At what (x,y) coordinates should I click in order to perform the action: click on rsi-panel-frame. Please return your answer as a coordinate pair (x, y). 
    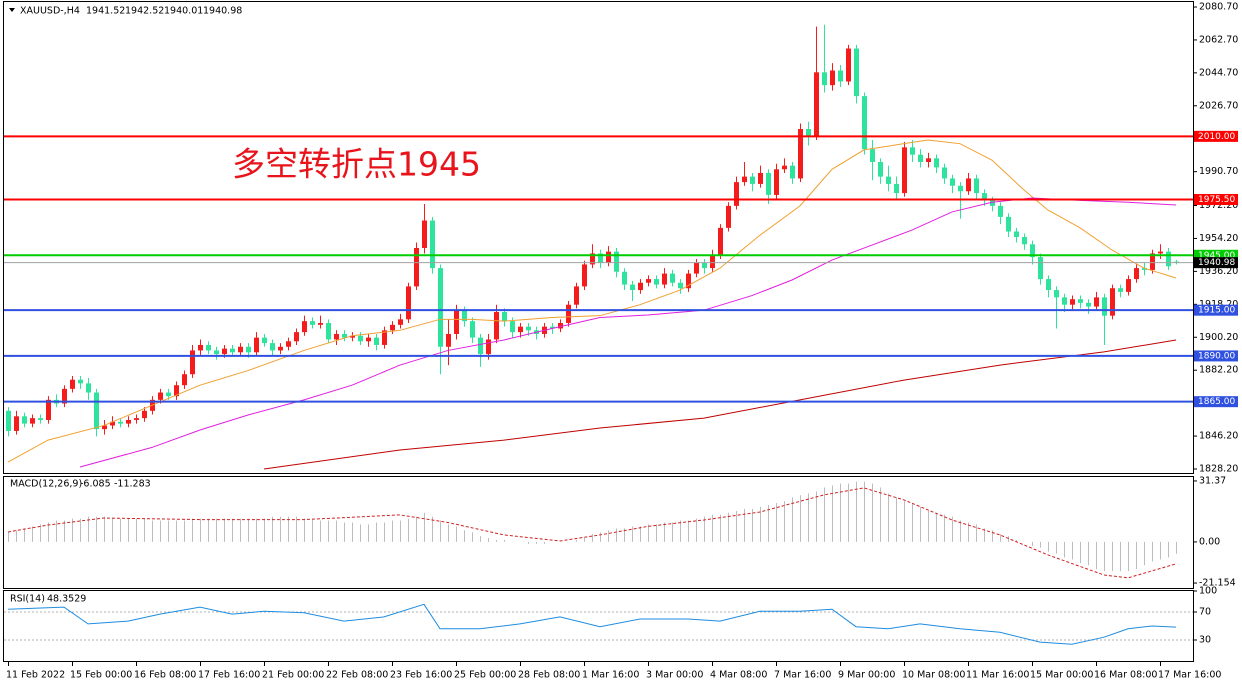
    Looking at the image, I should click on (598, 626).